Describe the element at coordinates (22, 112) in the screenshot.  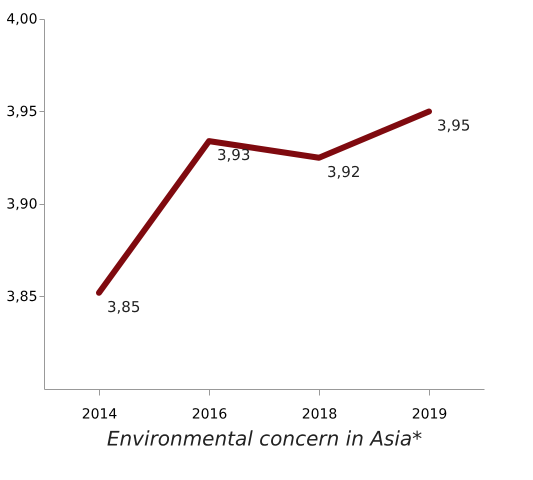
I see `y-tick-label: 3,95` at that location.